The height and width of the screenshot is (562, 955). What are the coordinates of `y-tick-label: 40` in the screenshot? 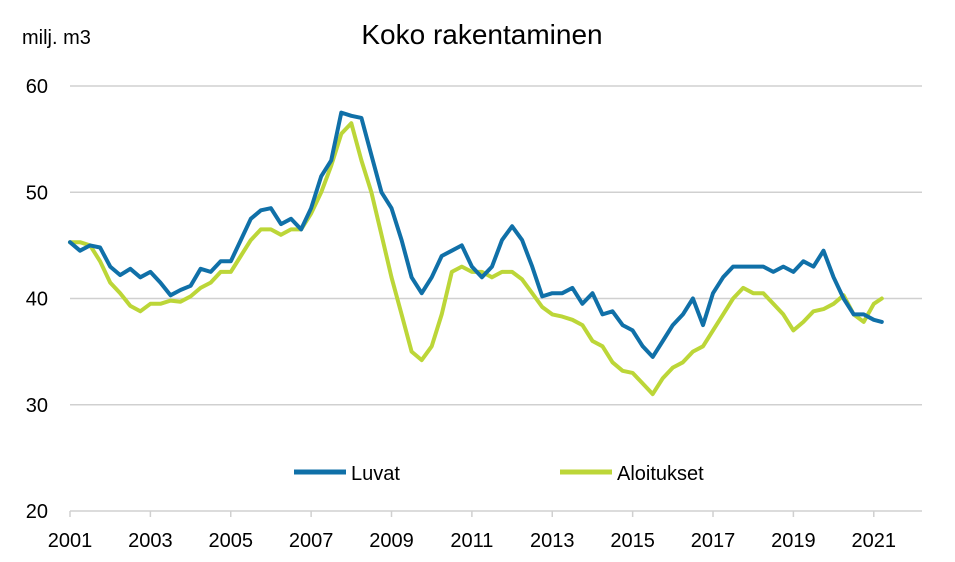 It's located at (37, 300).